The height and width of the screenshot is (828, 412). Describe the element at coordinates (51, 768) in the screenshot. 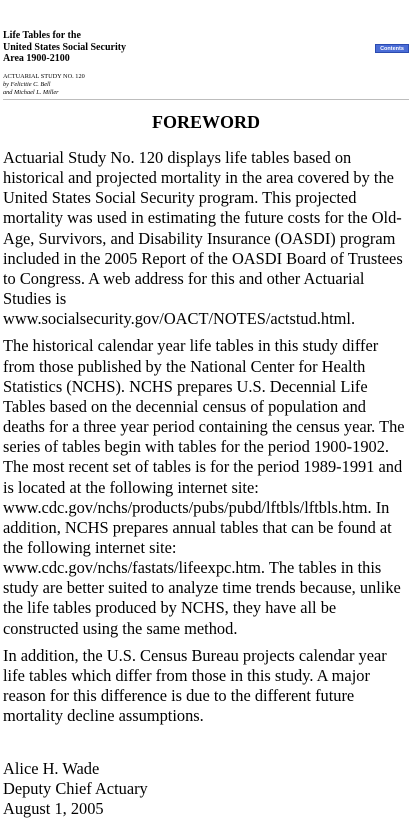

I see `signature-name: Alice H. Wade` at that location.